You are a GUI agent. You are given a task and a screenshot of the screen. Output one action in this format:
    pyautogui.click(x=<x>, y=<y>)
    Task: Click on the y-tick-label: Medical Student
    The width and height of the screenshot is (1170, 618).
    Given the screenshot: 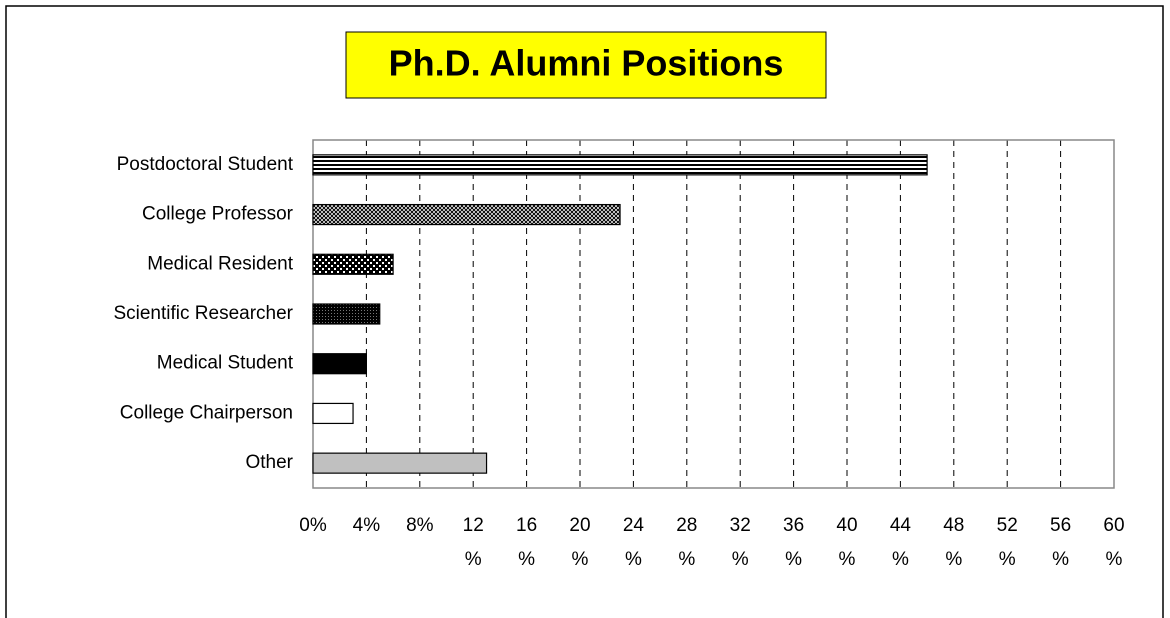 What is the action you would take?
    pyautogui.click(x=225, y=363)
    